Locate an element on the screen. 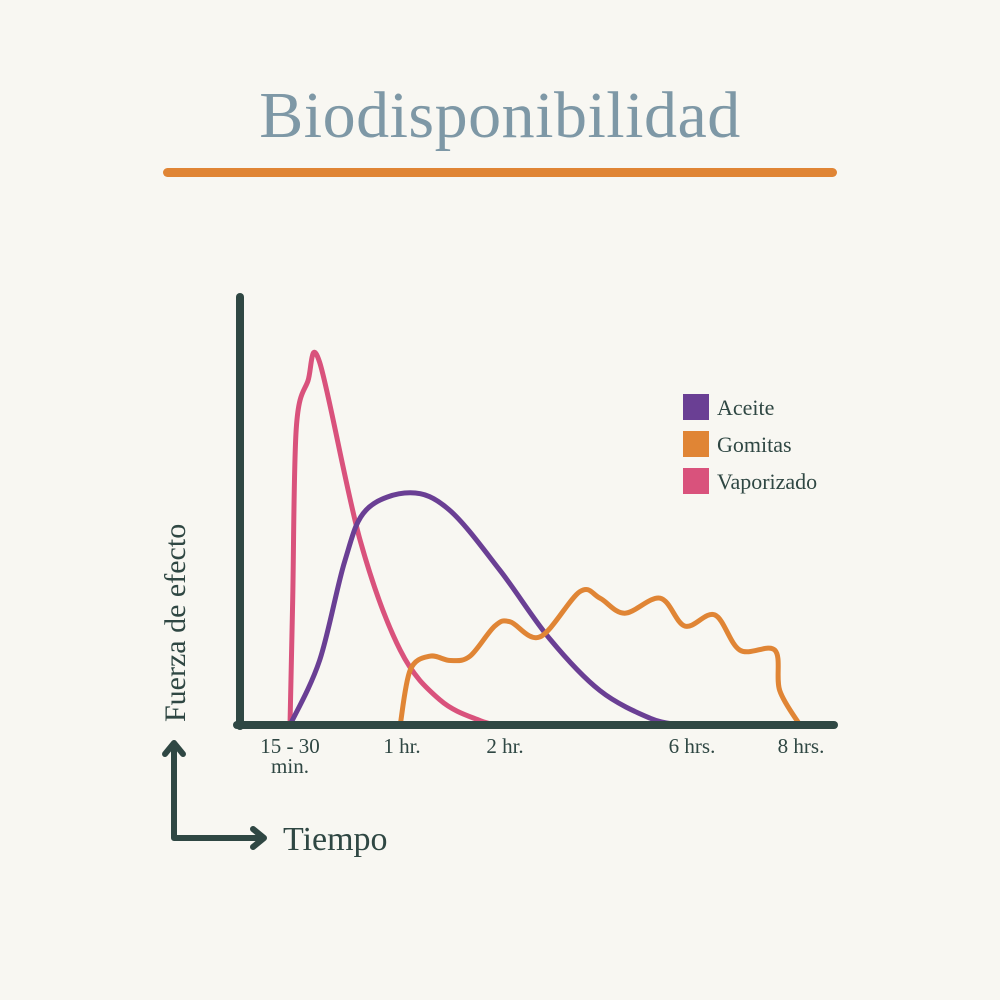  title-underline is located at coordinates (500, 172).